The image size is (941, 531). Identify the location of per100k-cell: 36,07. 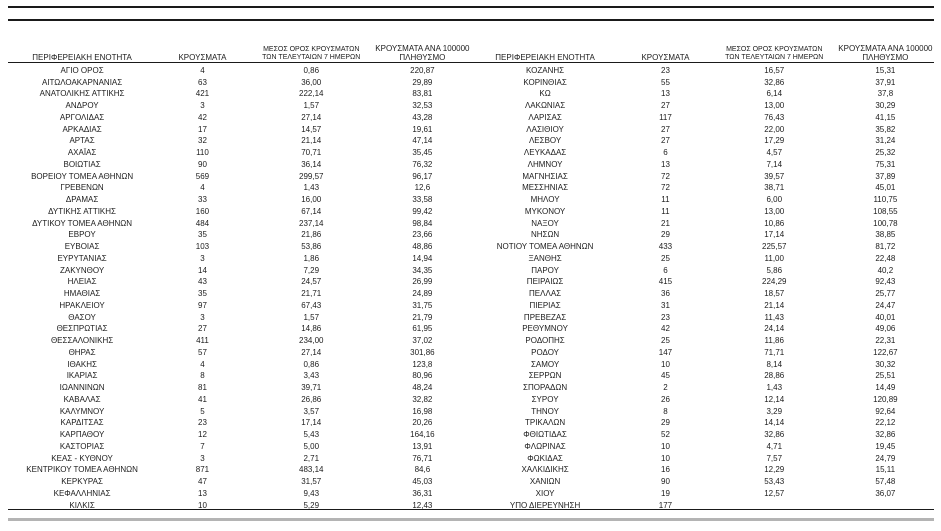
(885, 493).